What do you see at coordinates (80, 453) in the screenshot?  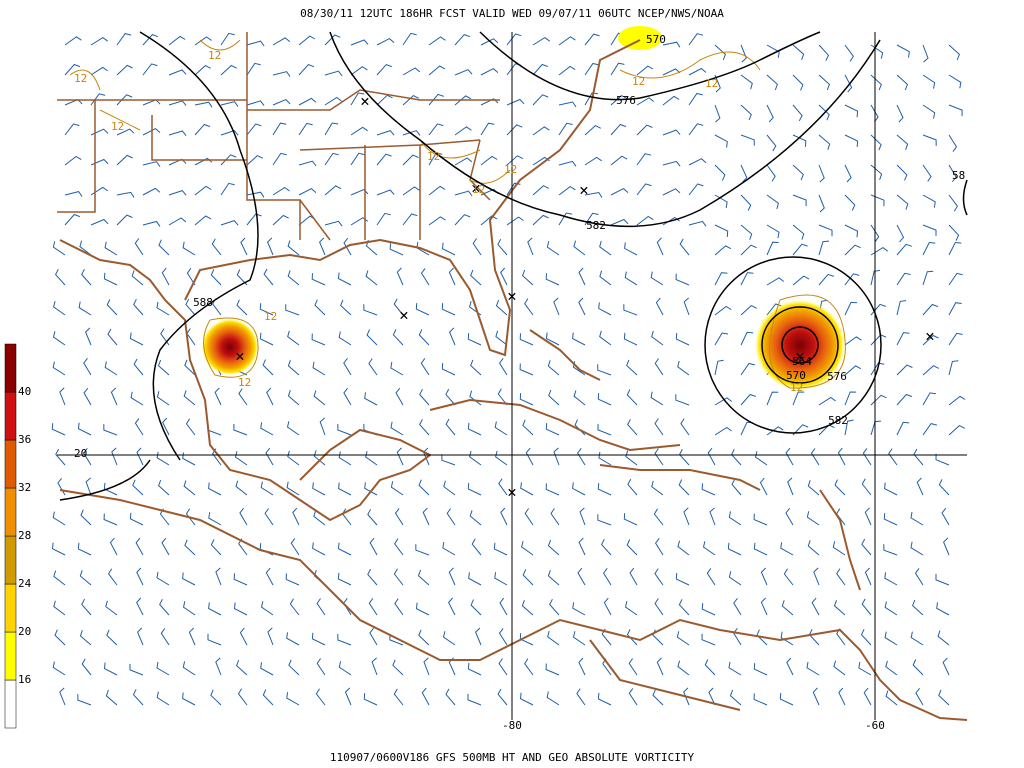 I see `lat-label: 20` at bounding box center [80, 453].